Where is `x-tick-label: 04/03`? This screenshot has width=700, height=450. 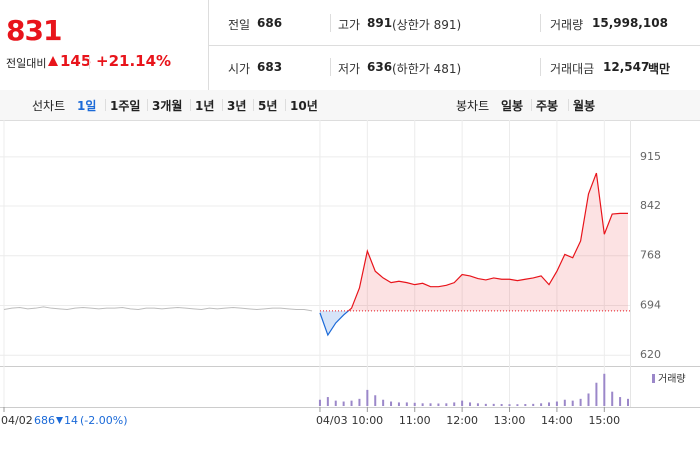
x-tick-label: 04/03 is located at coordinates (332, 420).